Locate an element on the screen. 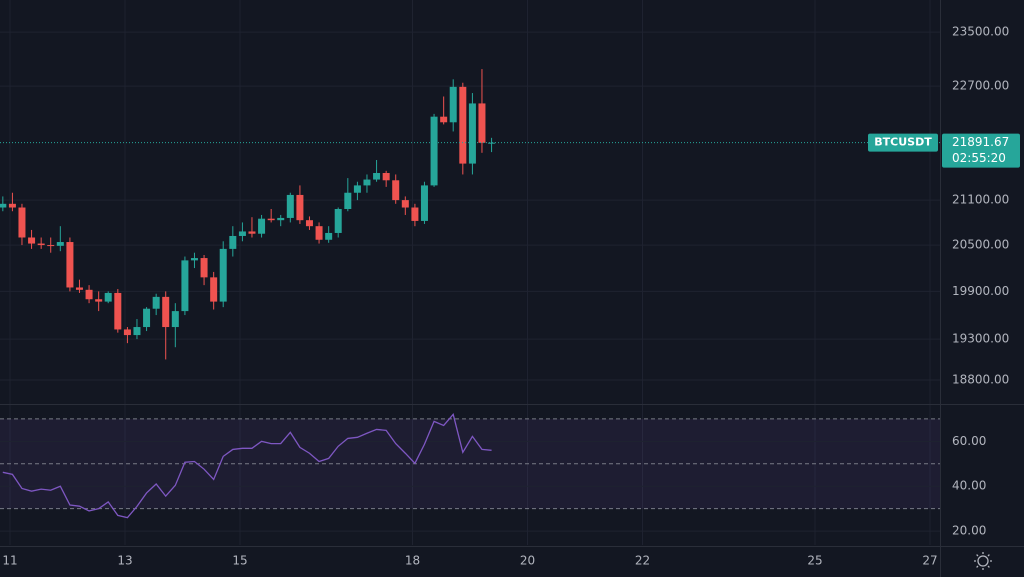 This screenshot has width=1024, height=577. x-tick-label: 20 is located at coordinates (527, 561).